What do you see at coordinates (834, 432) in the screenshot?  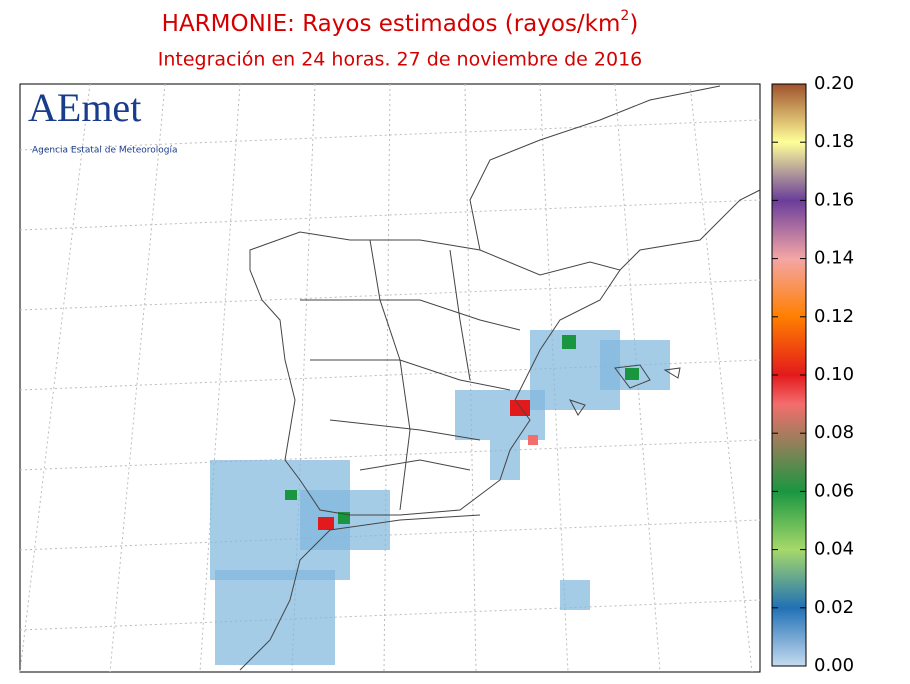 I see `colorbar-tick-label: 0.08` at bounding box center [834, 432].